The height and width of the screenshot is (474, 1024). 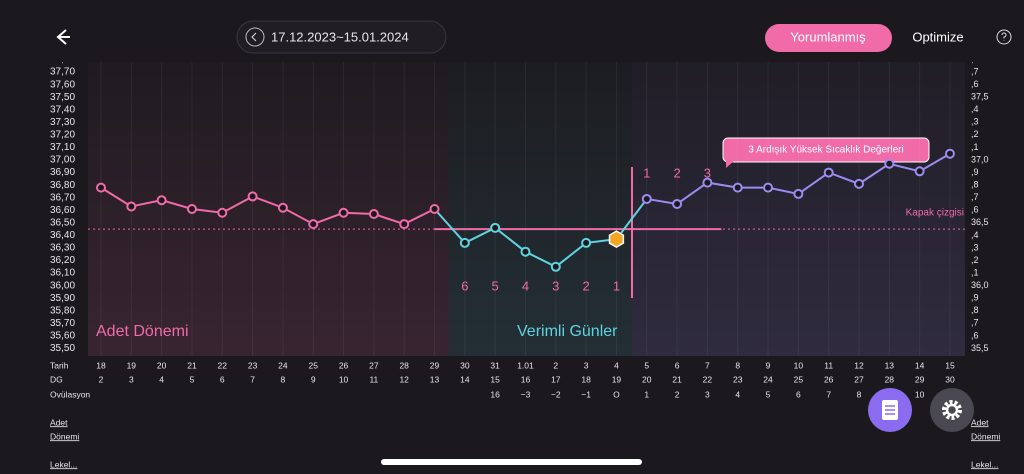 I want to click on row-label: Tarih, so click(x=59, y=365).